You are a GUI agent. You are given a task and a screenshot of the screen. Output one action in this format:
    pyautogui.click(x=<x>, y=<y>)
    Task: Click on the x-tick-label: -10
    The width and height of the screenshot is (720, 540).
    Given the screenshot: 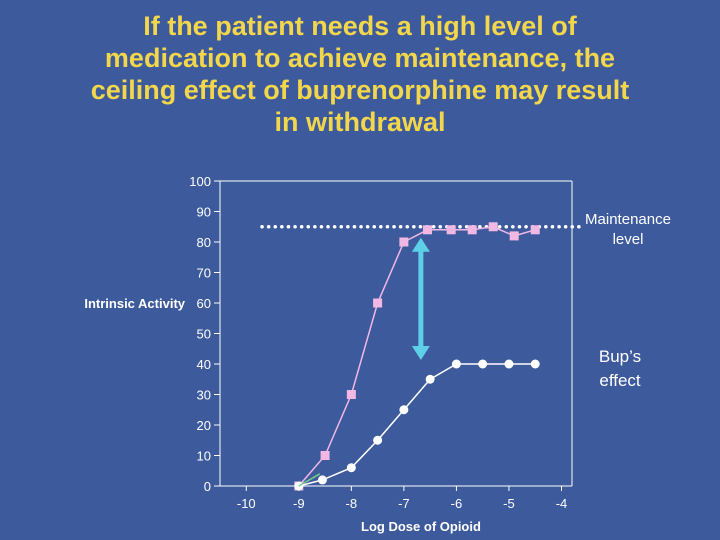 What is the action you would take?
    pyautogui.click(x=246, y=503)
    